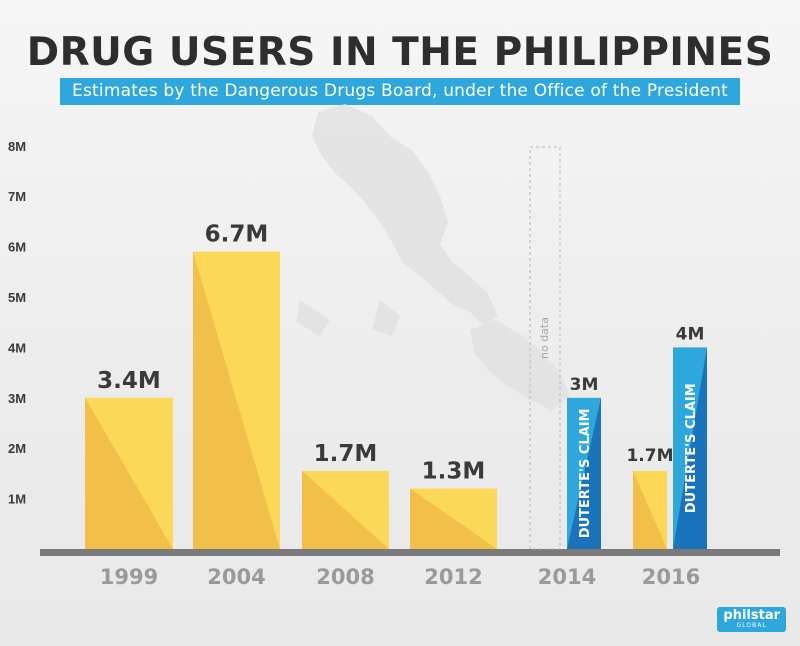 The image size is (800, 646). What do you see at coordinates (17, 499) in the screenshot?
I see `y-tick-label: 1M` at bounding box center [17, 499].